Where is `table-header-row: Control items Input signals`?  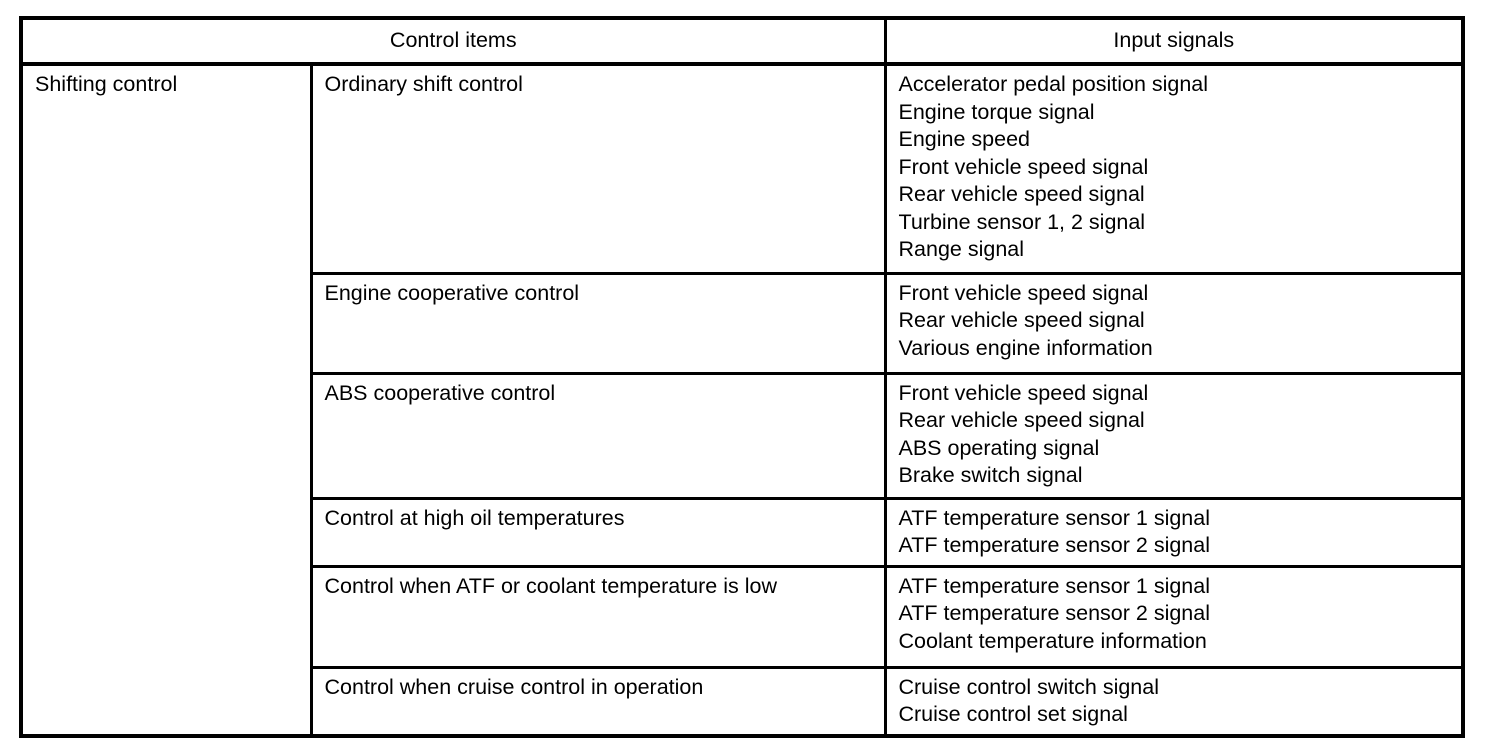 table-header-row: Control items Input signals is located at coordinates (742, 41).